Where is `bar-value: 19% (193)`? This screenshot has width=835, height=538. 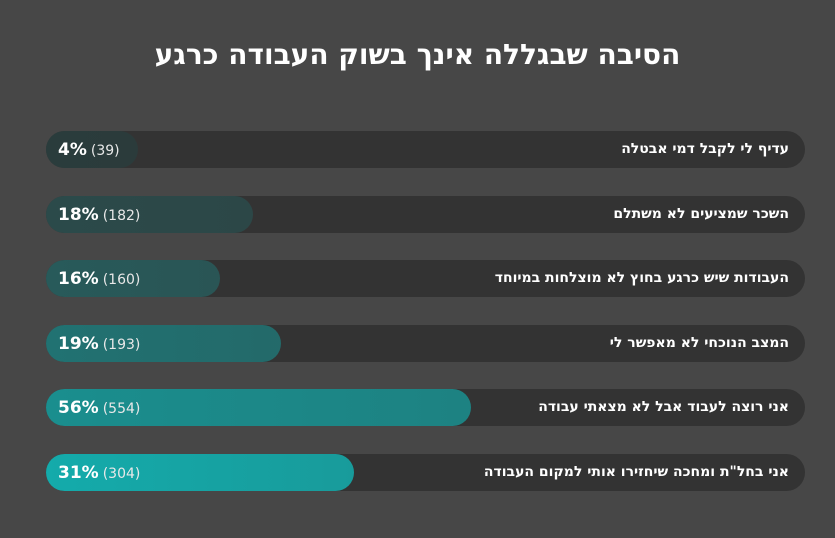
bar-value: 19% (193) is located at coordinates (99, 344).